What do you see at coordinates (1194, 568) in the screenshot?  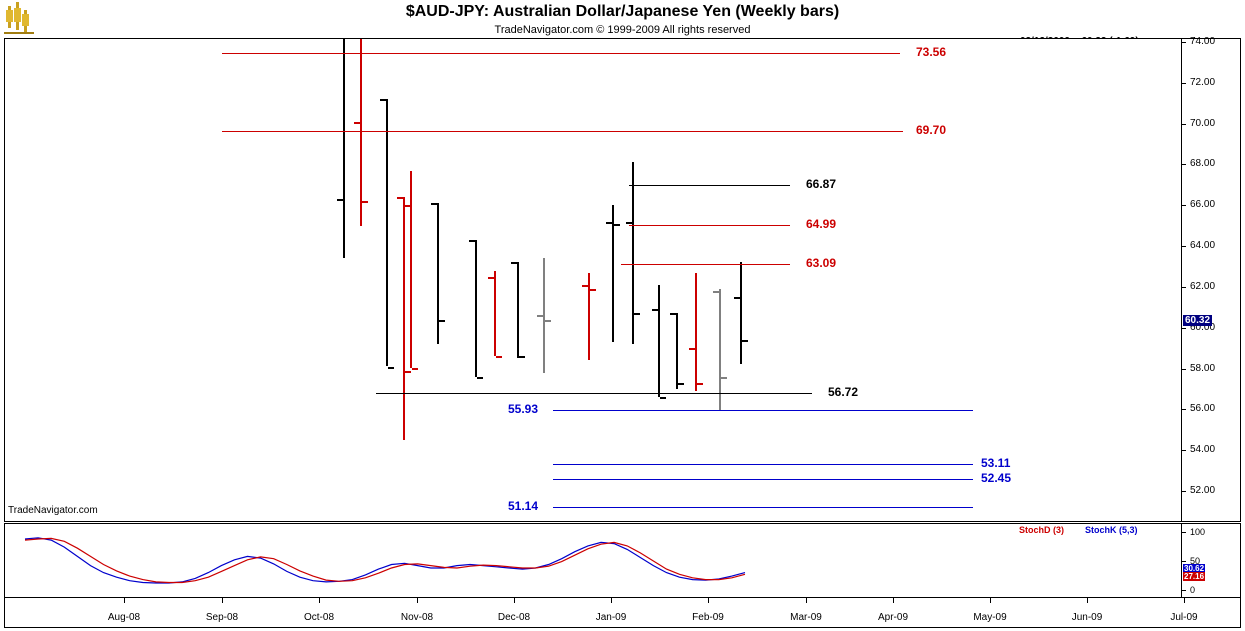 I see `indicator-value-tag-k: 30.62` at bounding box center [1194, 568].